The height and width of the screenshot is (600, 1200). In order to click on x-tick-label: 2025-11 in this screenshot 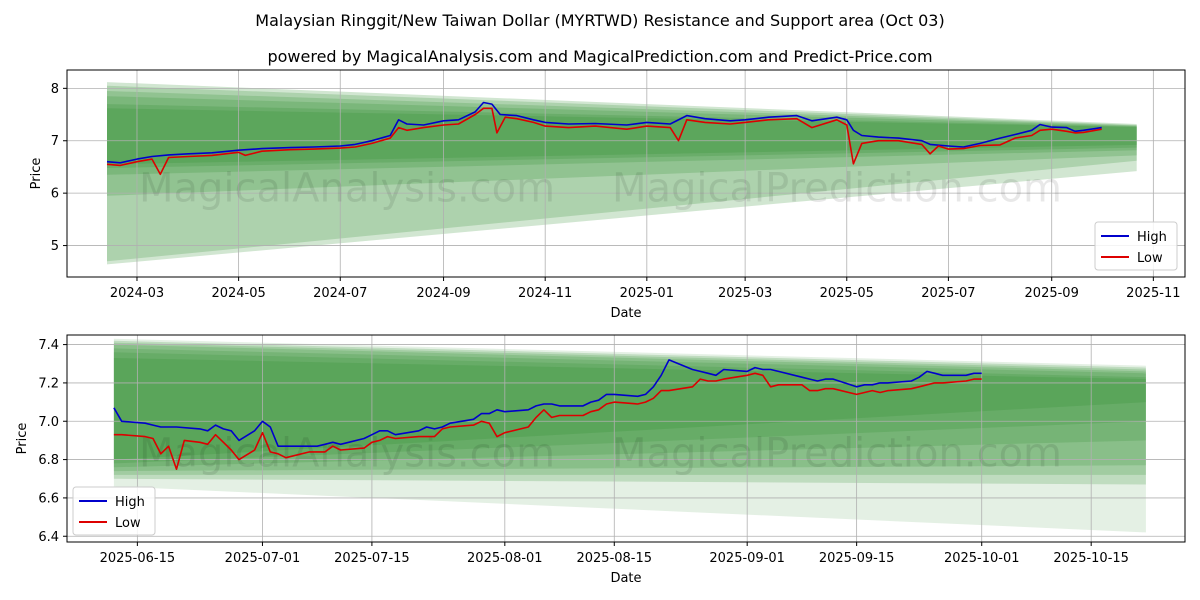, I will do `click(1153, 293)`.